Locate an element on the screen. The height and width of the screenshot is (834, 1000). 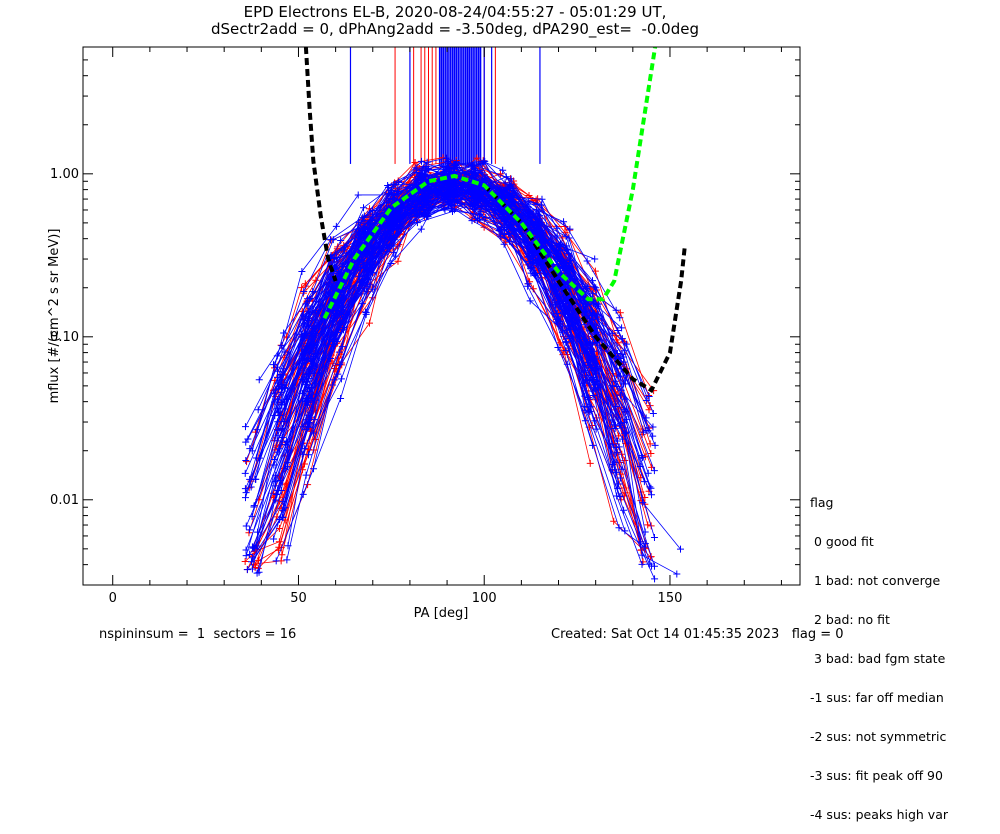
x-tick-label: 0 is located at coordinates (113, 598).